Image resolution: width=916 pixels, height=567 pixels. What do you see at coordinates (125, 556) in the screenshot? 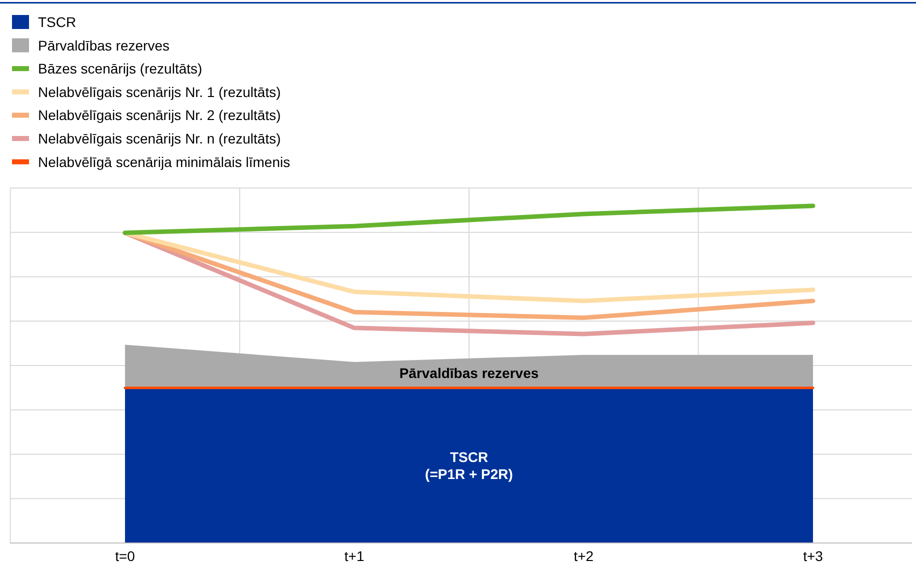
I see `x-tick-label: t=0` at bounding box center [125, 556].